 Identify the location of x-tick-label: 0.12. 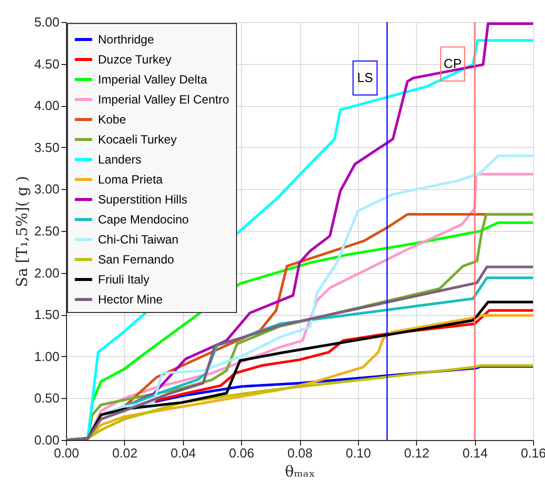
(417, 453).